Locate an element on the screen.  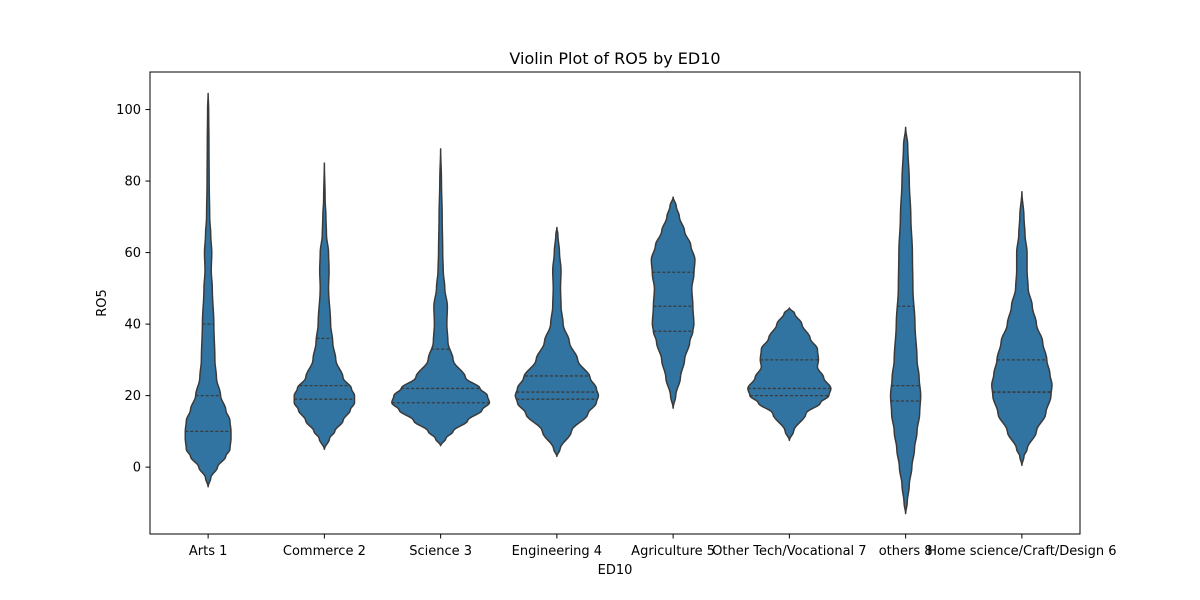
x-tick-label: Agriculture 5 is located at coordinates (673, 551).